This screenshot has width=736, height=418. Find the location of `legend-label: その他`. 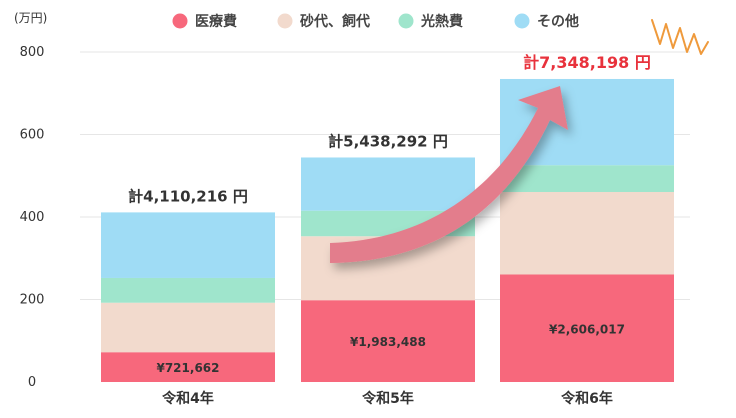

legend-label: その他 is located at coordinates (558, 21).